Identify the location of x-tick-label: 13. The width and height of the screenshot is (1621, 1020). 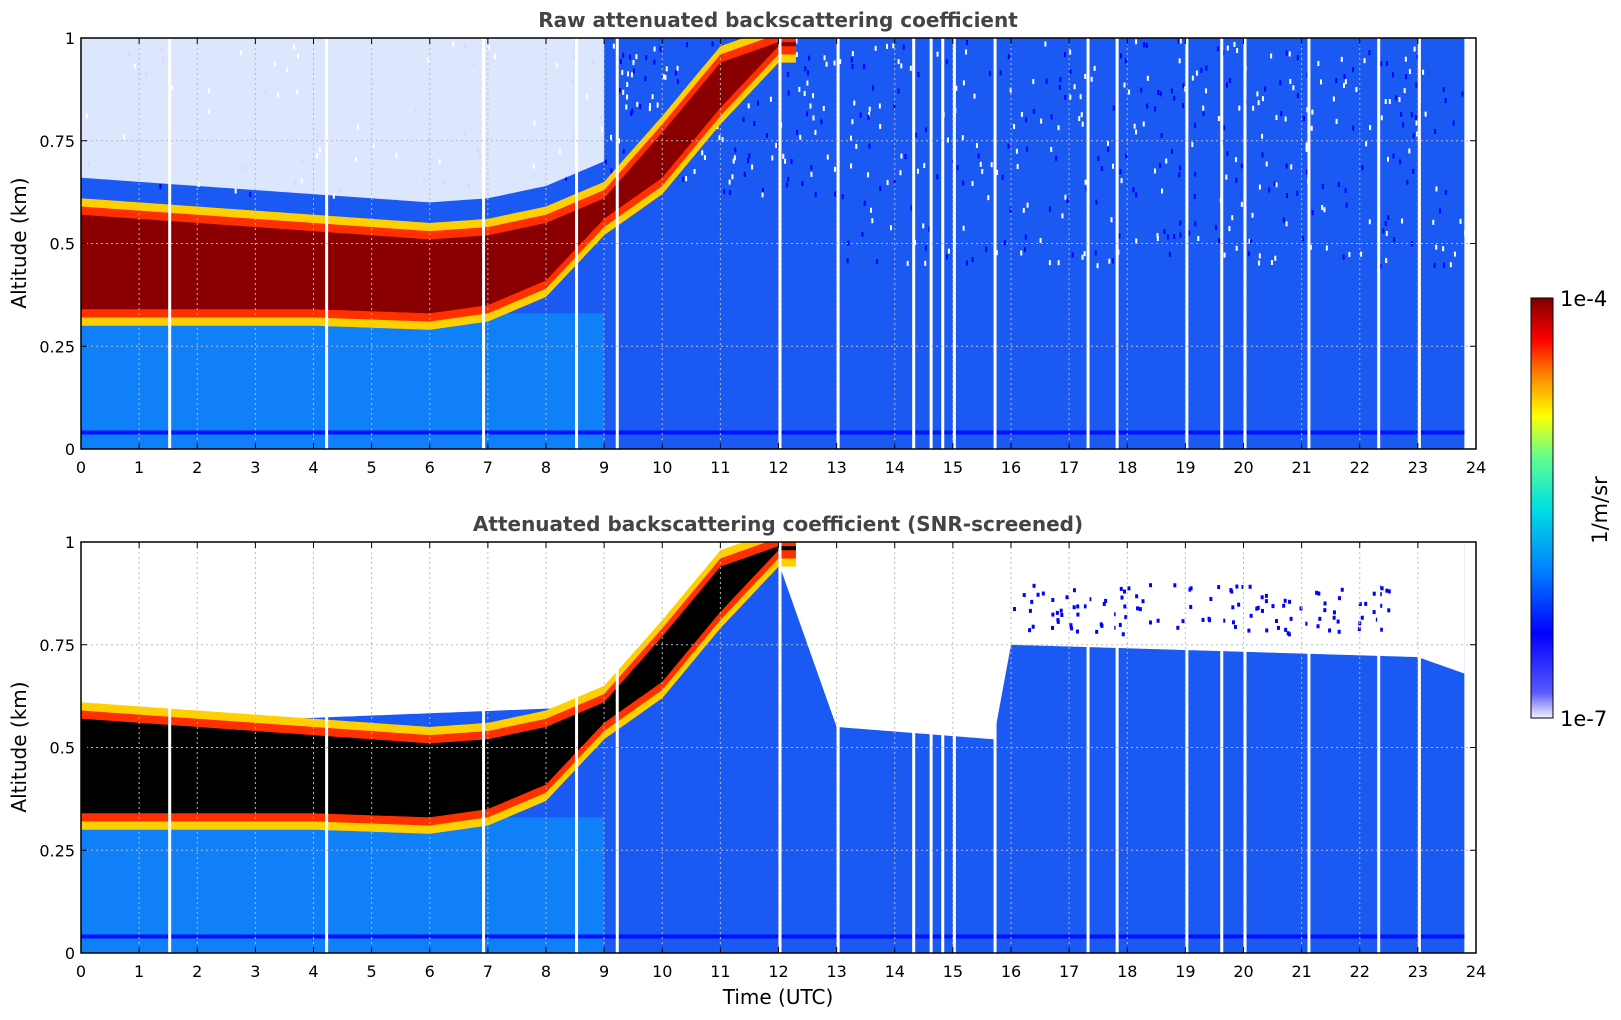
(836, 971).